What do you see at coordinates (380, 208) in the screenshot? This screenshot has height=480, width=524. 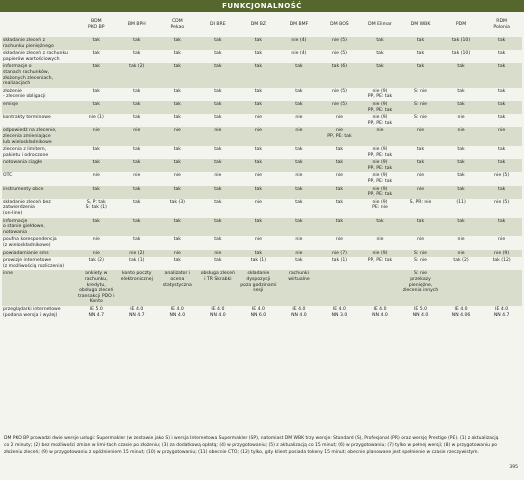 I see `table-cell: nie (9) PE: nie` at bounding box center [380, 208].